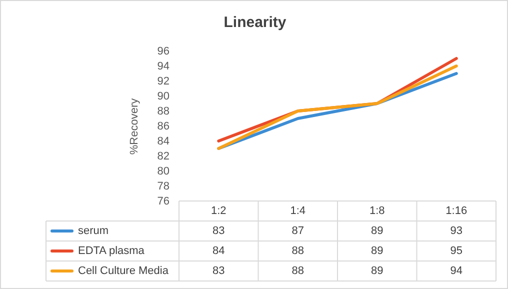 Image resolution: width=508 pixels, height=289 pixels. What do you see at coordinates (298, 211) in the screenshot?
I see `x-tick-label: 1:4` at bounding box center [298, 211].